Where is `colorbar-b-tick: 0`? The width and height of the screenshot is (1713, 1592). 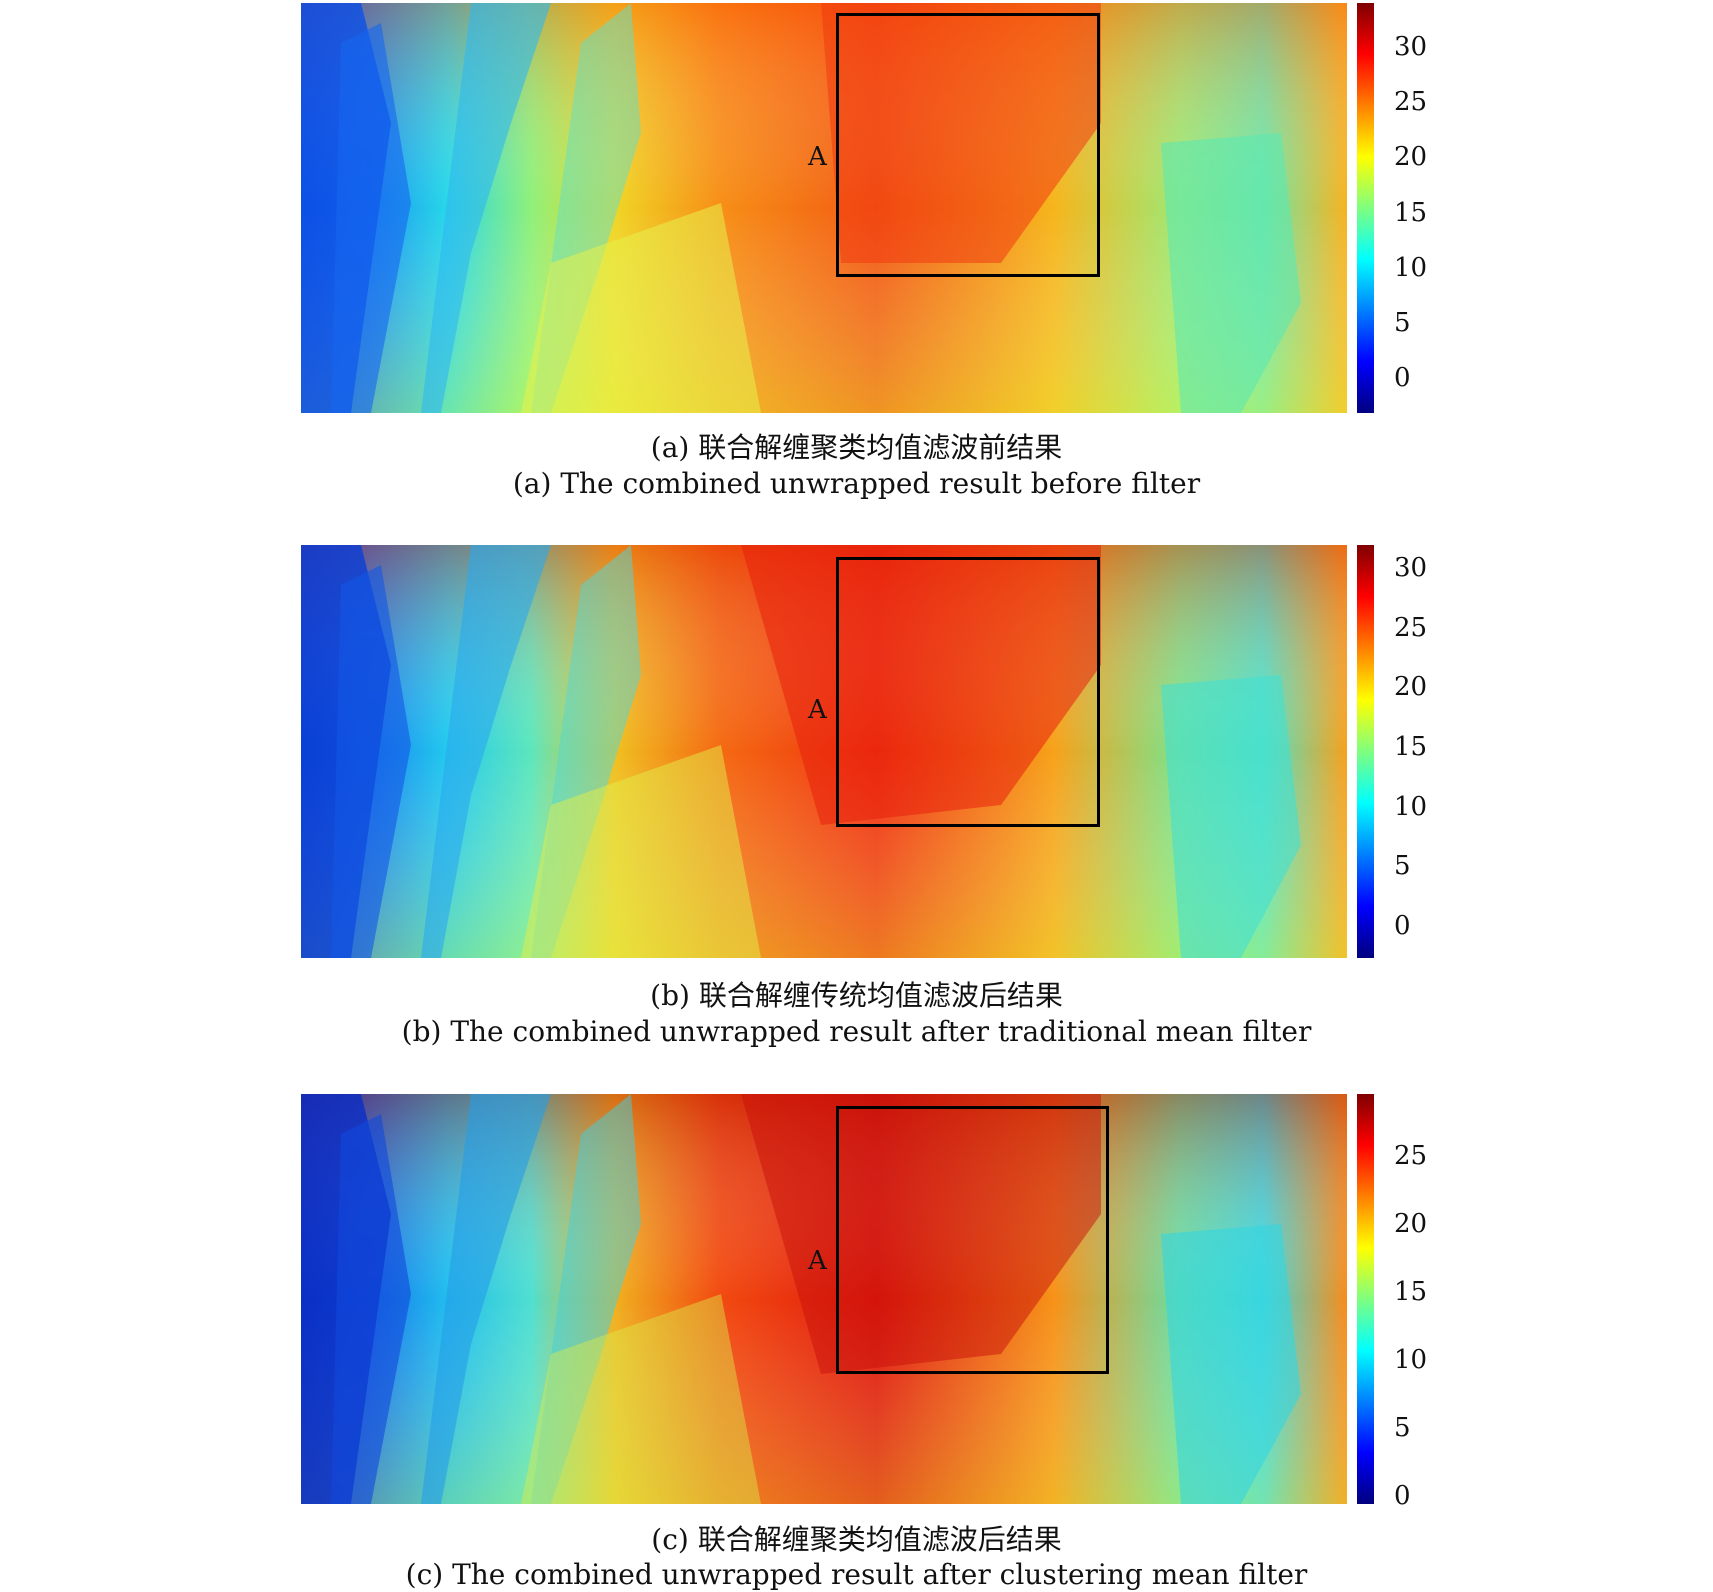 colorbar-b-tick: 0 is located at coordinates (1402, 926).